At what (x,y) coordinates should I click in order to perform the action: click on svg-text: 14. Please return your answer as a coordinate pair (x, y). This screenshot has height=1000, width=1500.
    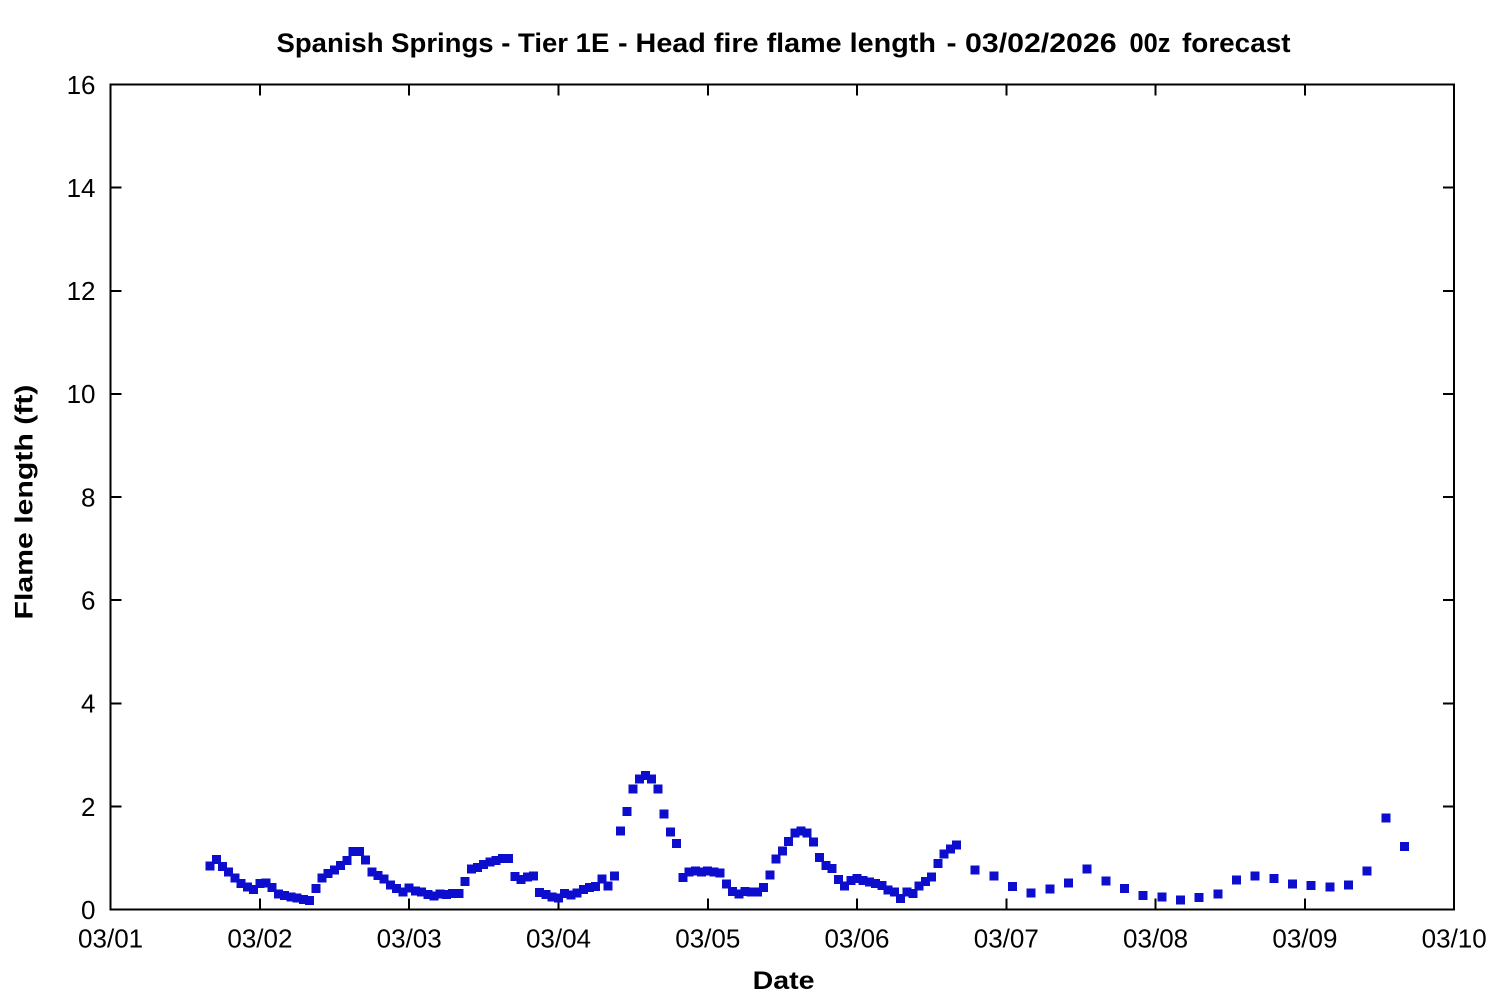
    Looking at the image, I should click on (81, 188).